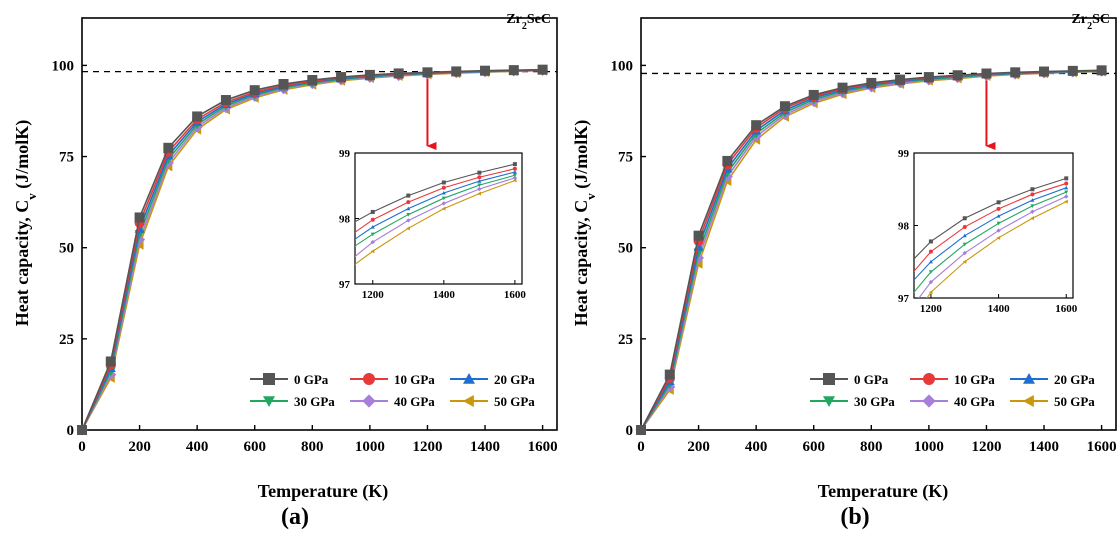 The height and width of the screenshot is (533, 1119). What do you see at coordinates (66, 249) in the screenshot?
I see `panel-a-y-tick-label: 50` at bounding box center [66, 249].